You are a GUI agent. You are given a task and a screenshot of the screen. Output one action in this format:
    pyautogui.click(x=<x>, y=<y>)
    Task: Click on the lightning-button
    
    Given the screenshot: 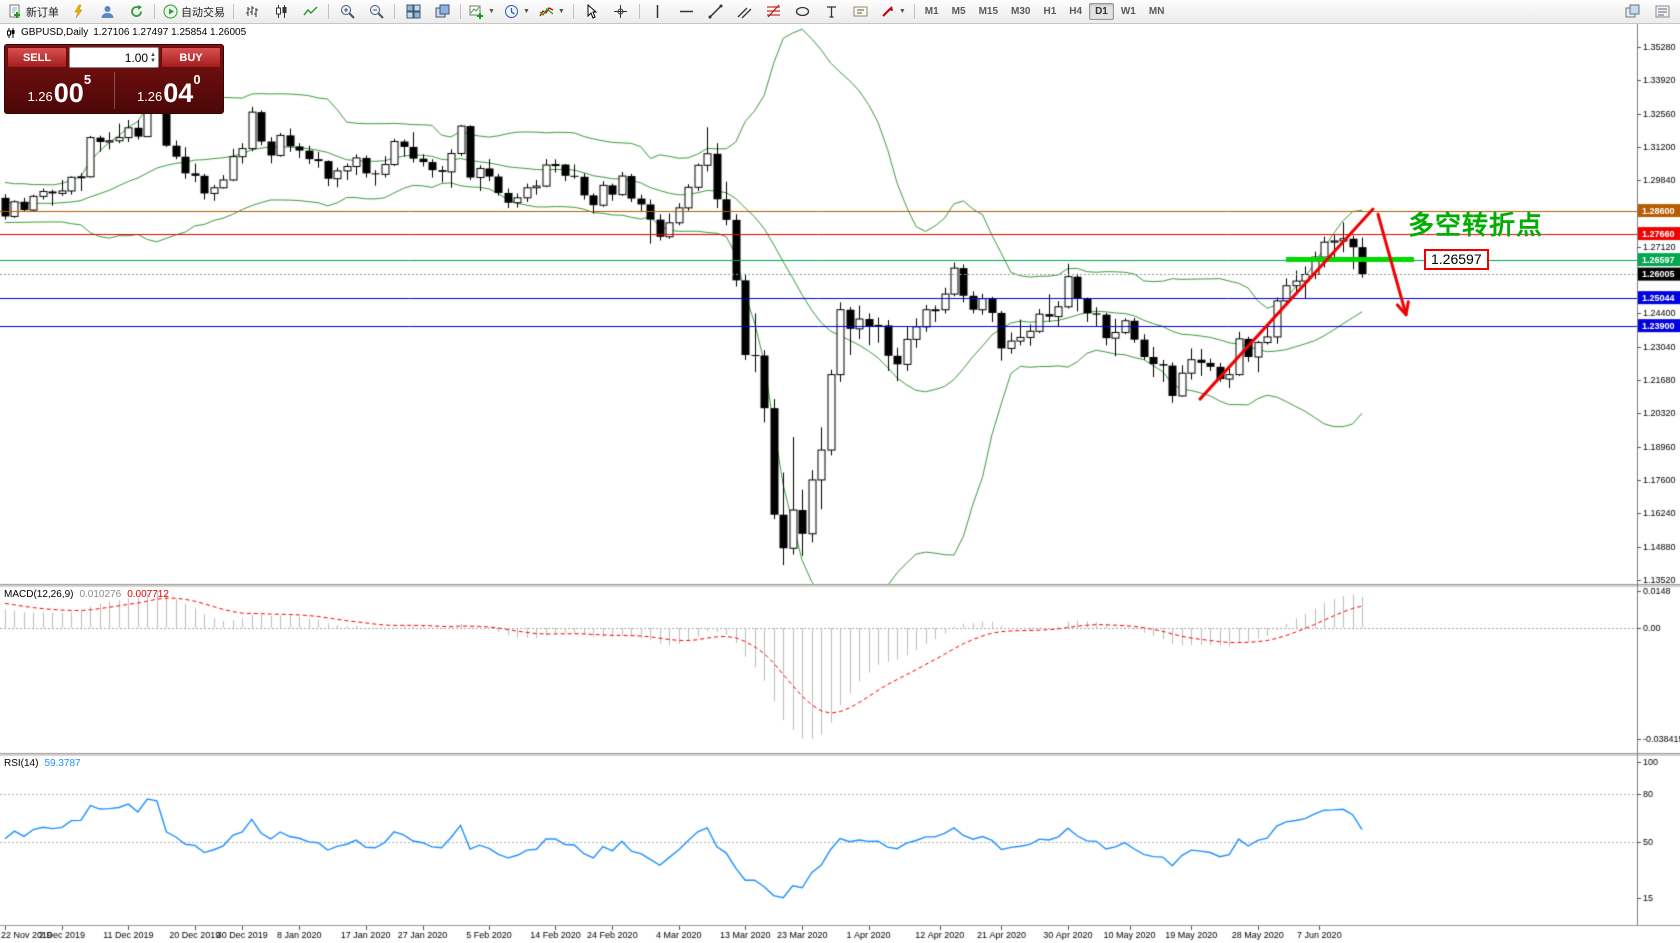 What is the action you would take?
    pyautogui.click(x=78, y=11)
    